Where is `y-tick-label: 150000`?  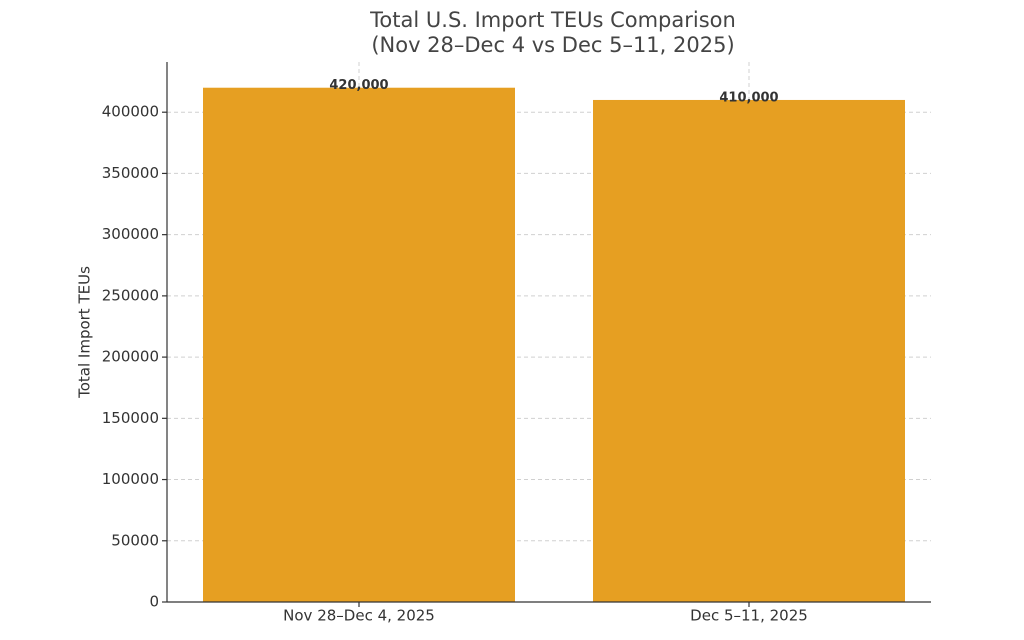 y-tick-label: 150000 is located at coordinates (130, 418).